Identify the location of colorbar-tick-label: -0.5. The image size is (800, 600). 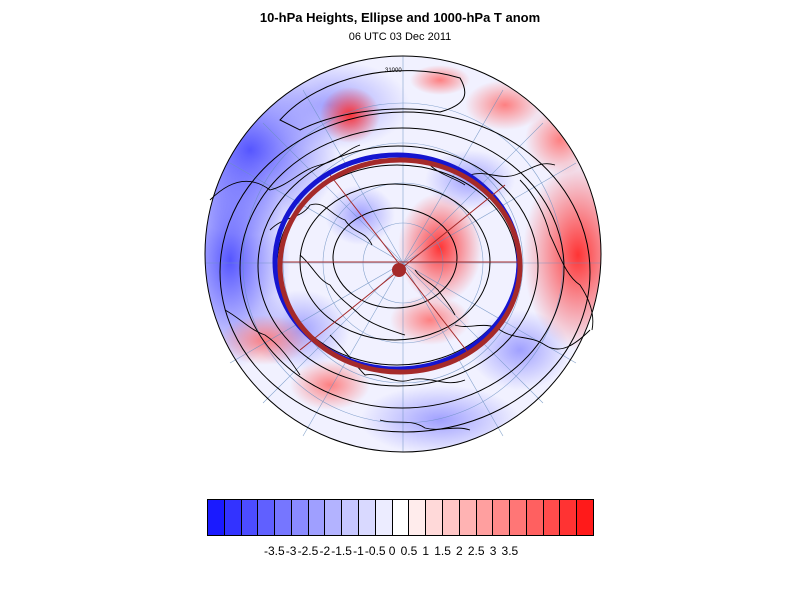
(375, 551).